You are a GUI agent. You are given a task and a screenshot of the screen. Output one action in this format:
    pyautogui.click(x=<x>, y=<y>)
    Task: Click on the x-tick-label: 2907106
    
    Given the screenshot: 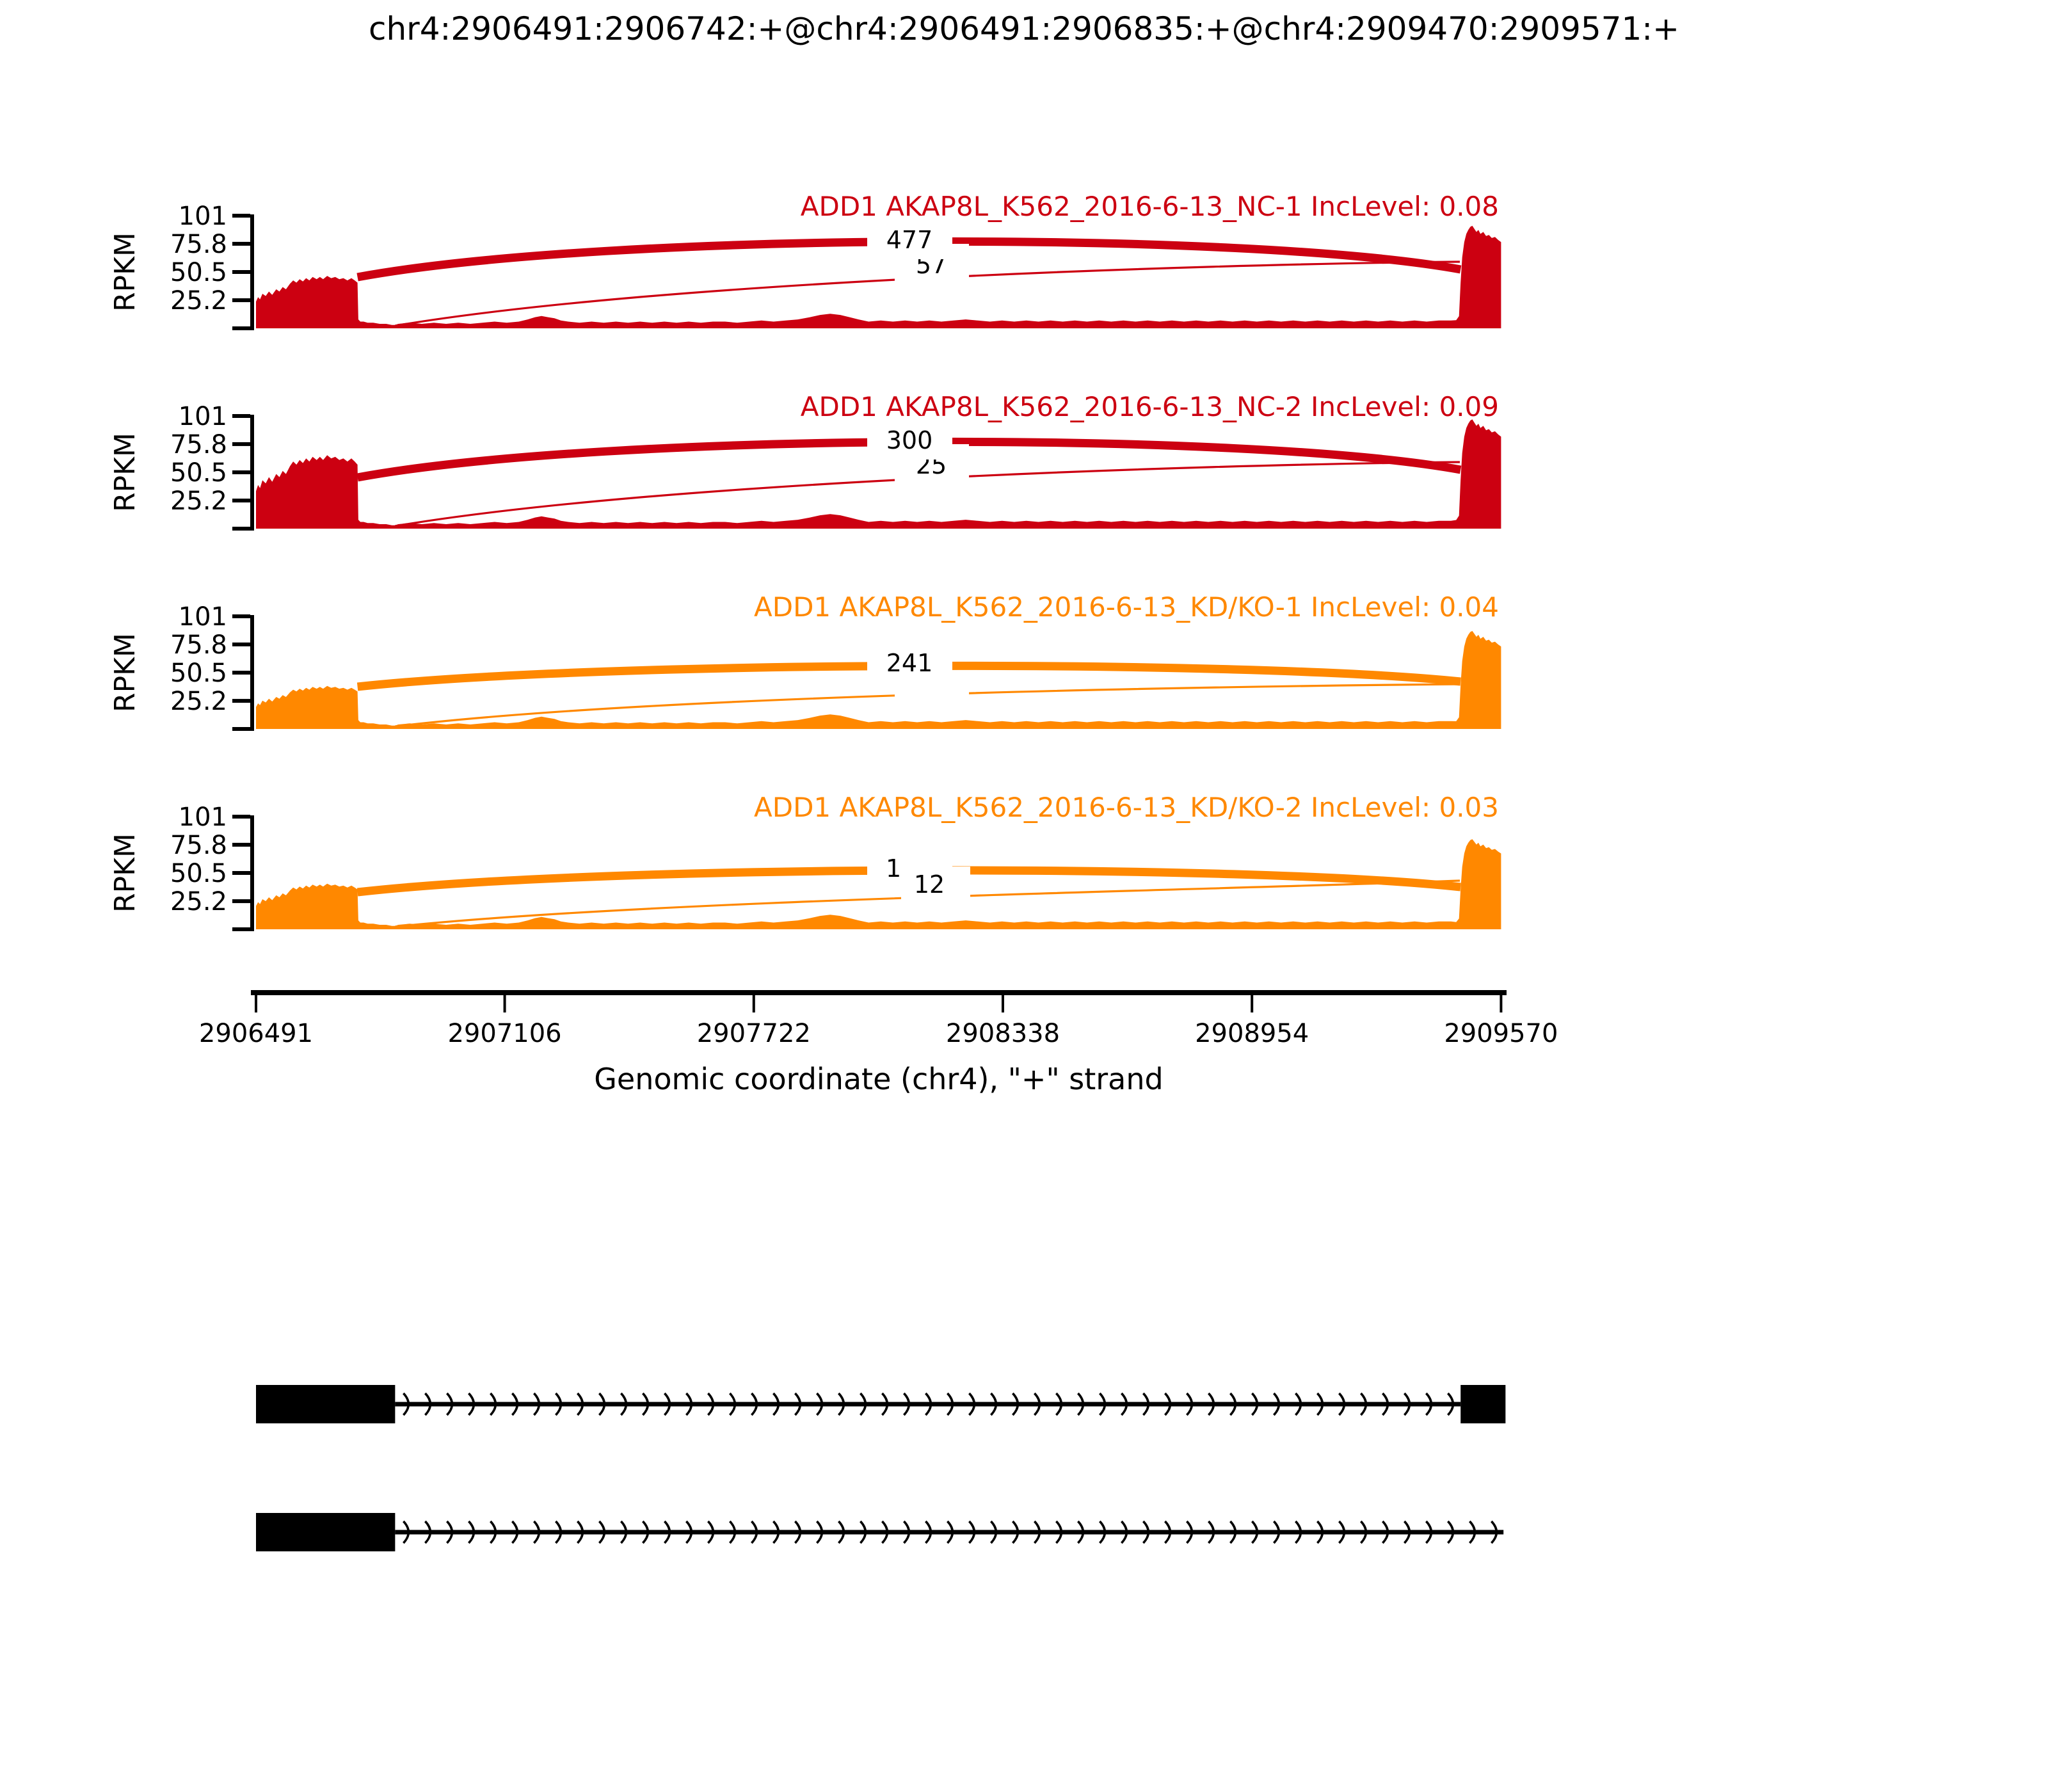 What is the action you would take?
    pyautogui.click(x=504, y=1033)
    